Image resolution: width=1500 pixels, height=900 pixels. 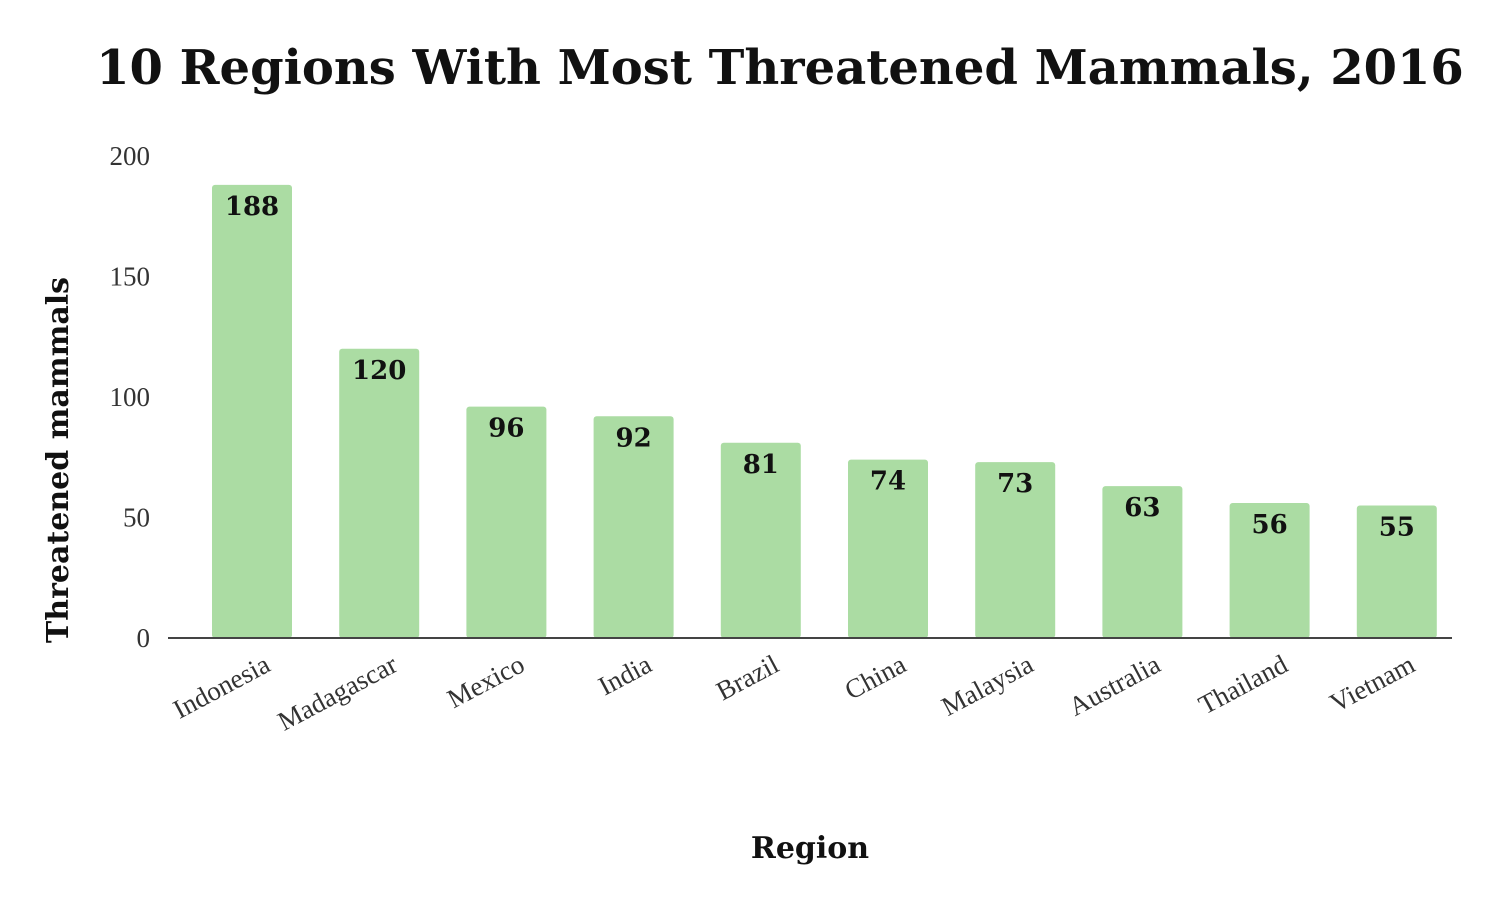 I want to click on data-label-australia: 63, so click(x=1142, y=508).